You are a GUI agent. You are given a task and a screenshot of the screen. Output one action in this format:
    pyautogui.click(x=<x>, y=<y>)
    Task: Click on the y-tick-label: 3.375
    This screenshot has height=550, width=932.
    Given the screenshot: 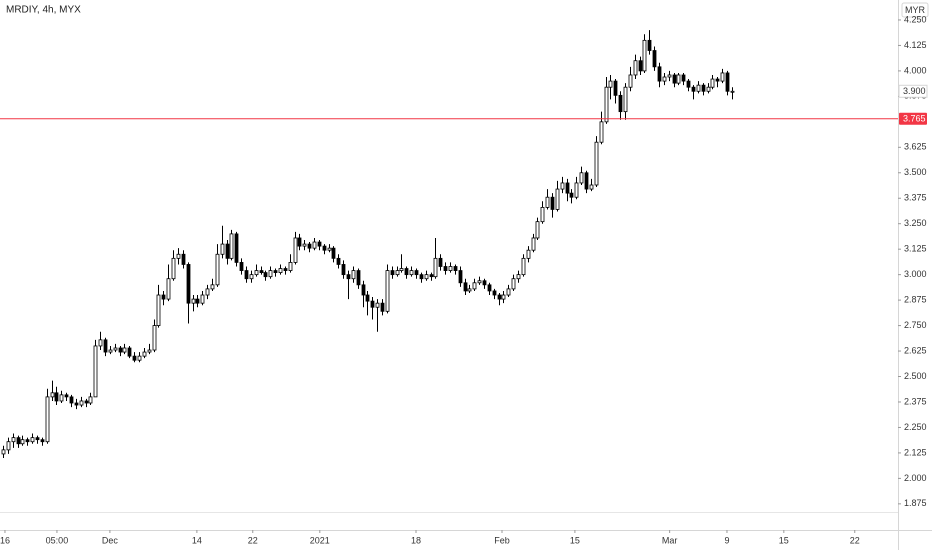 What is the action you would take?
    pyautogui.click(x=915, y=198)
    